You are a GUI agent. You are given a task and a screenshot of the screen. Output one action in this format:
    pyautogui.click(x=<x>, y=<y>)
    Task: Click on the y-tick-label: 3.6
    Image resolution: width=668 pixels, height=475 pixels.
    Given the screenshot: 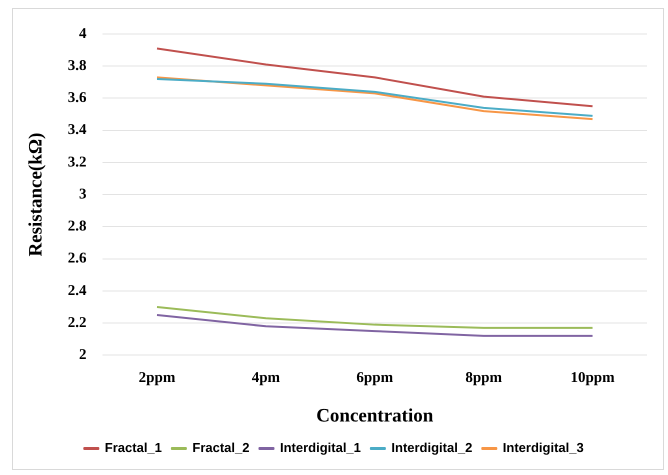 What is the action you would take?
    pyautogui.click(x=78, y=98)
    